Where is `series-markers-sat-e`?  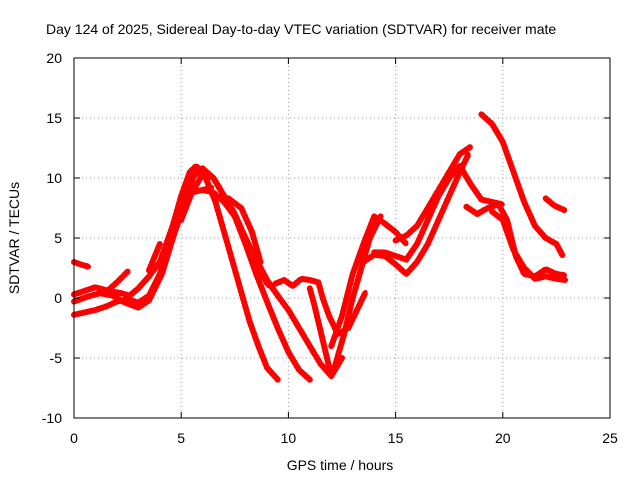 series-markers-sat-e is located at coordinates (117, 281).